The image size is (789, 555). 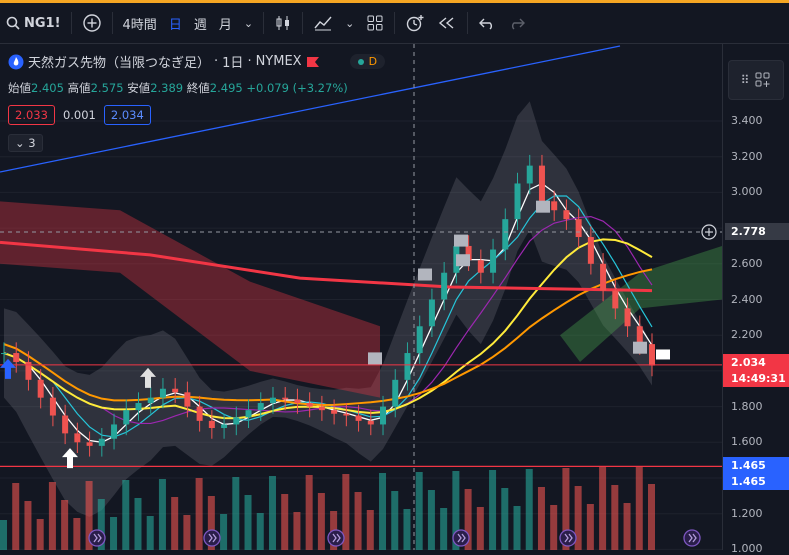 I want to click on instrument-exchange: NYMEX, so click(x=278, y=61).